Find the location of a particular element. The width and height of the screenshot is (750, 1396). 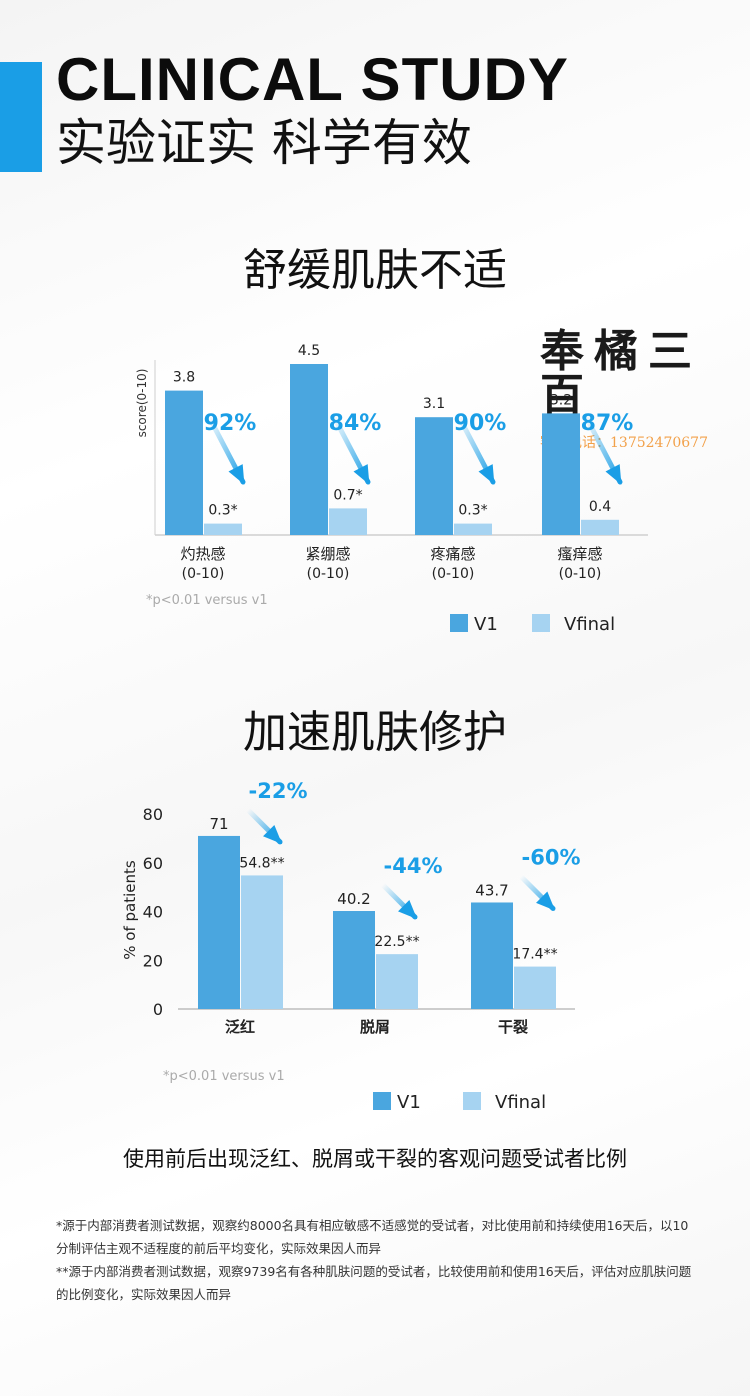

y-axis-label: score(0-10) is located at coordinates (142, 403).